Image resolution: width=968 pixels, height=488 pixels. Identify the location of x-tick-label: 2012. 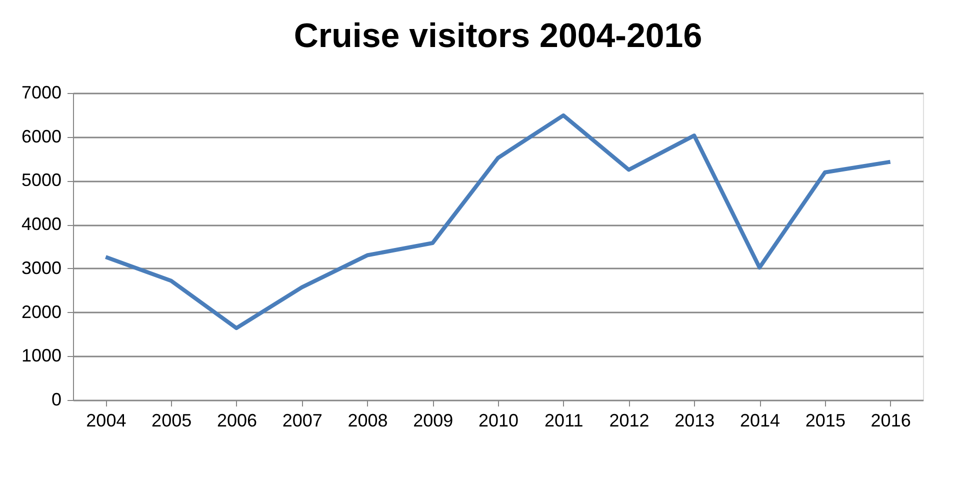
(629, 420).